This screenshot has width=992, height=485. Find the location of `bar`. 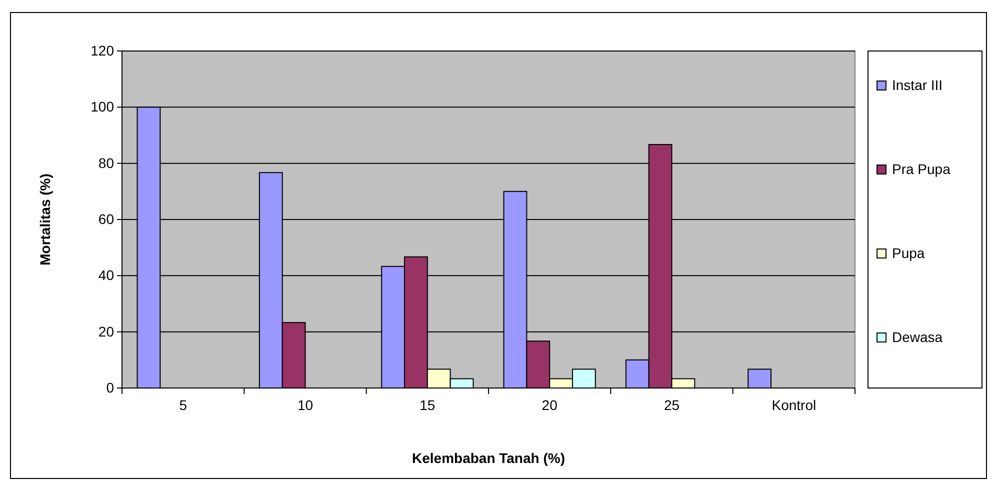

bar is located at coordinates (760, 378).